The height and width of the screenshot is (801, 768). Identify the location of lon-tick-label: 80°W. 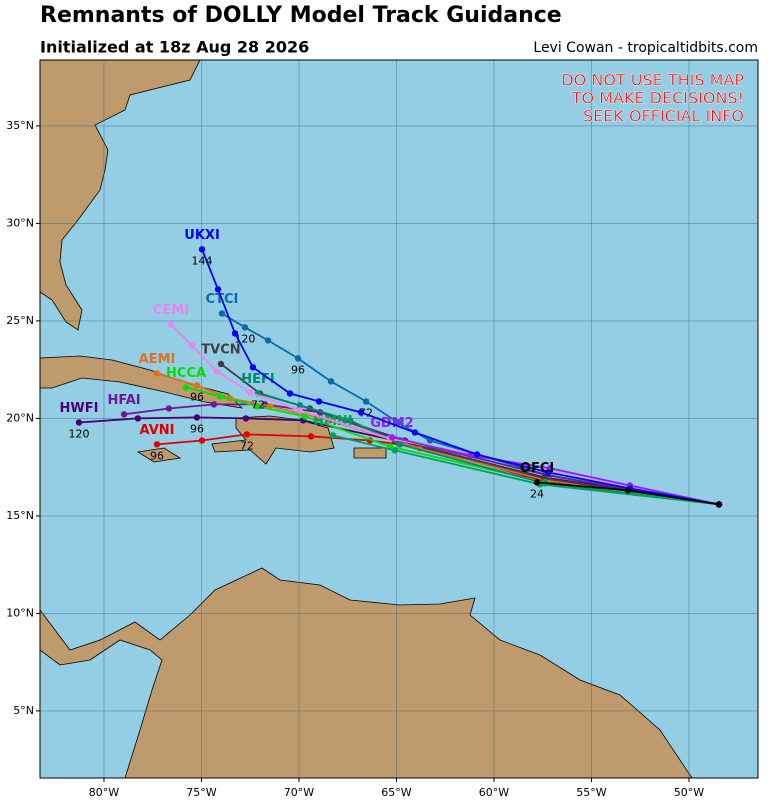
(104, 792).